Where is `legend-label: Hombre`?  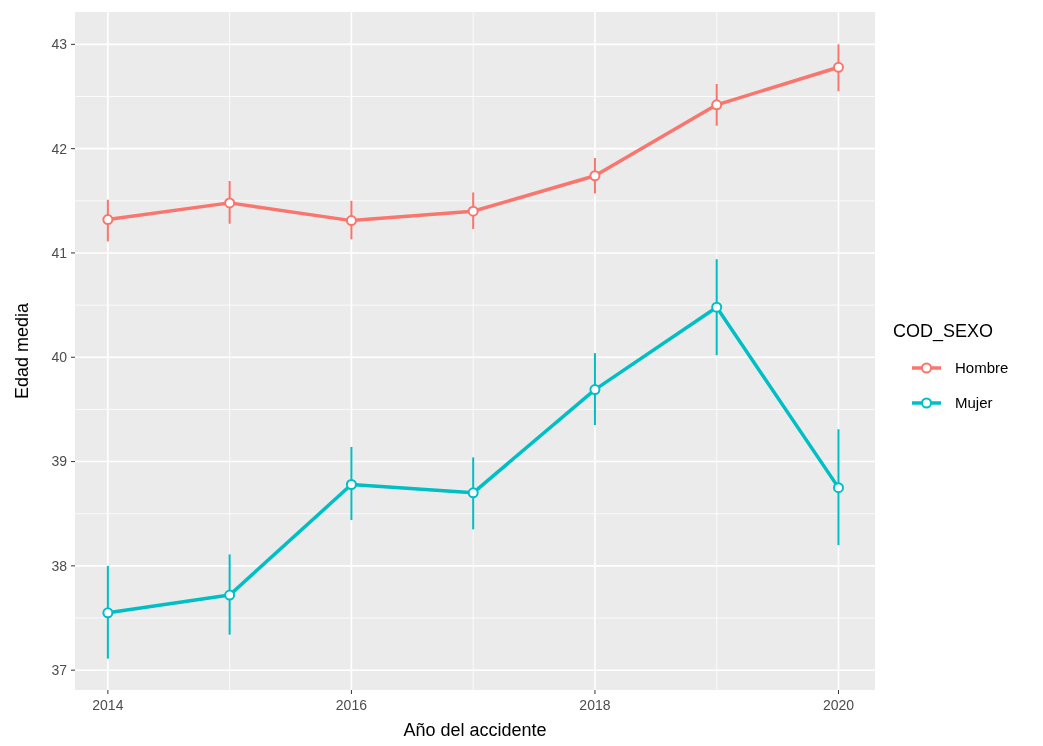 legend-label: Hombre is located at coordinates (982, 368).